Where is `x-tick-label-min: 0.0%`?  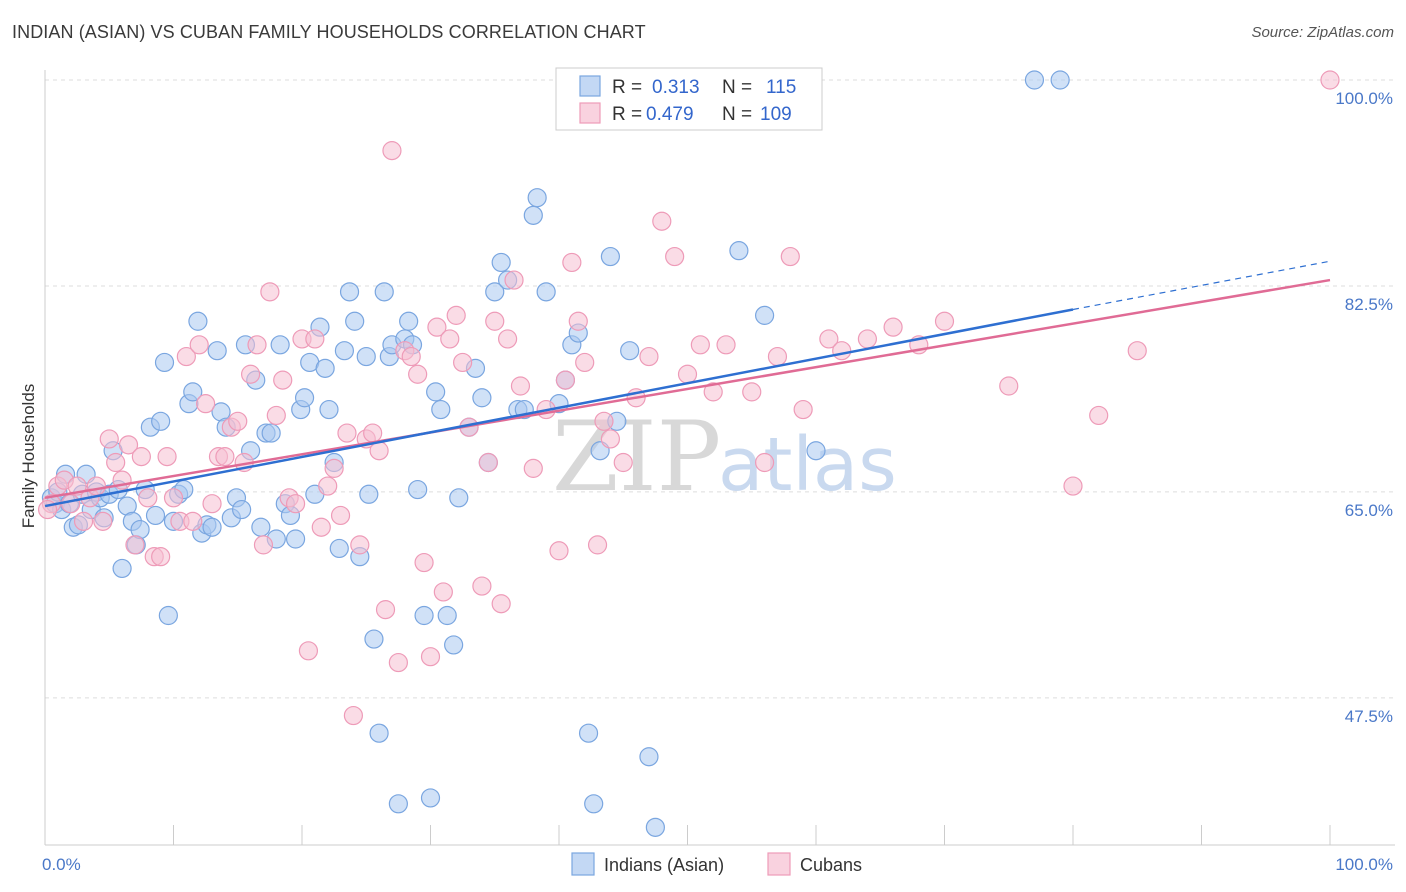 x-tick-label-min: 0.0% is located at coordinates (61, 864).